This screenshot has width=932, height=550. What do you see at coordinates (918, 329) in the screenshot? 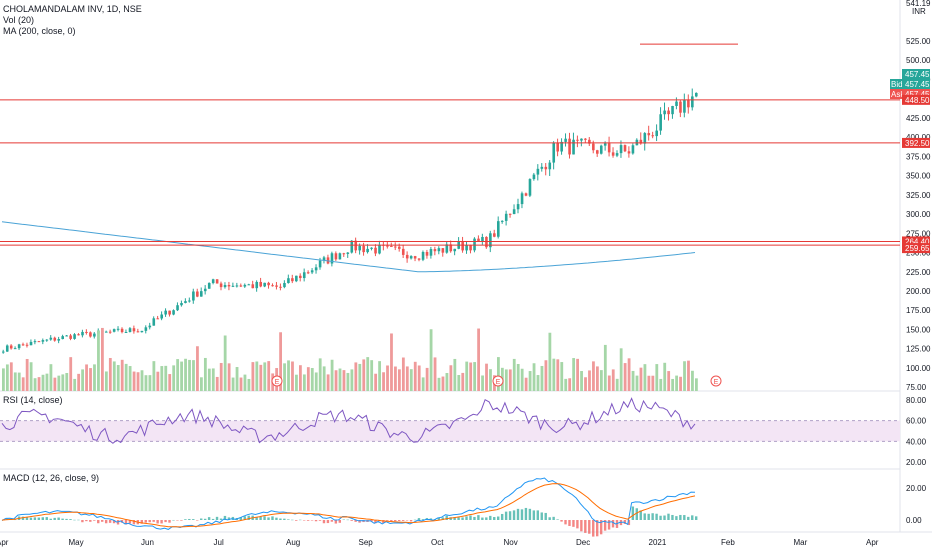
I see `price-tick: 150.00` at bounding box center [918, 329].